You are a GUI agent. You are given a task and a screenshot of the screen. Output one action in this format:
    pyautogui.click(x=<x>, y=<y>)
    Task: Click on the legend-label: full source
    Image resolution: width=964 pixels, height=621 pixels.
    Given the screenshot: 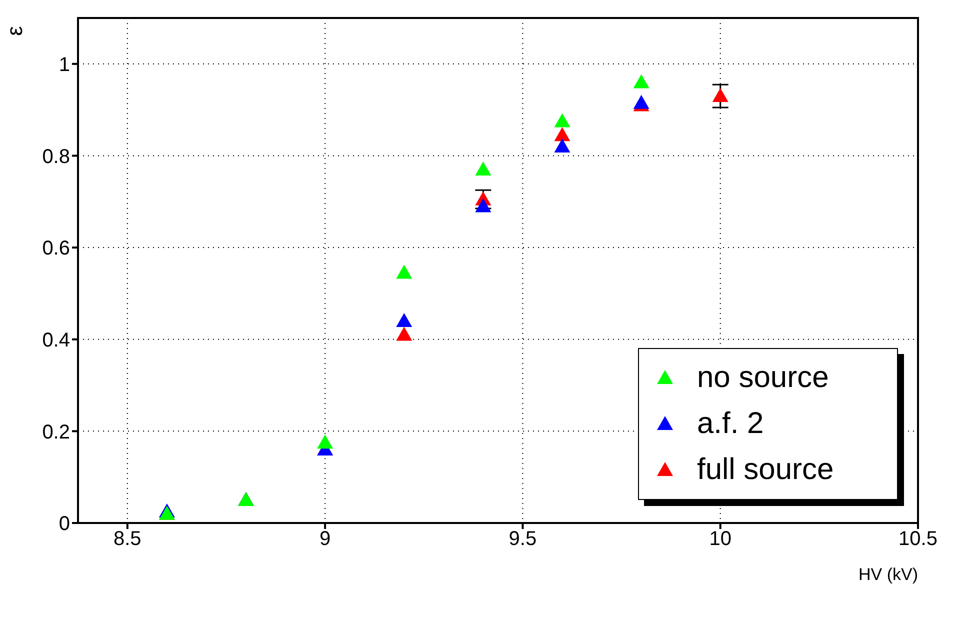 What is the action you would take?
    pyautogui.click(x=765, y=470)
    